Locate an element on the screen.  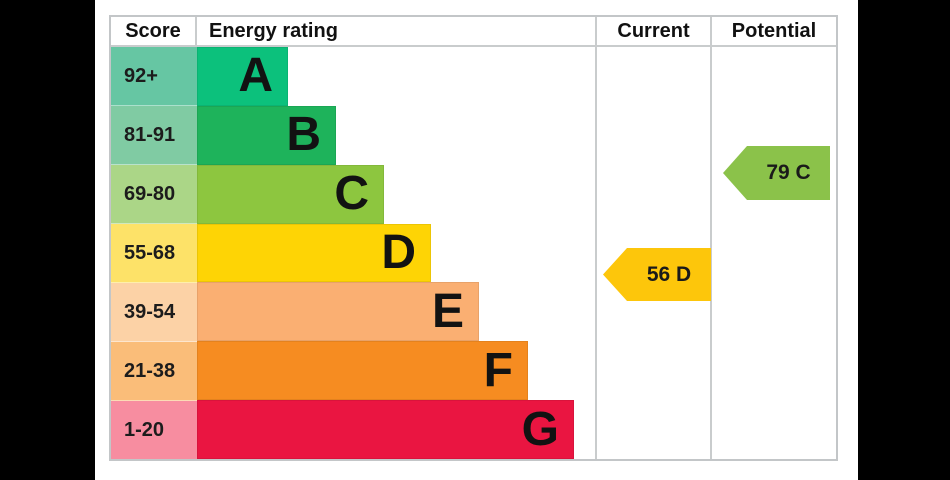
band-letter-d: D is located at coordinates (398, 252).